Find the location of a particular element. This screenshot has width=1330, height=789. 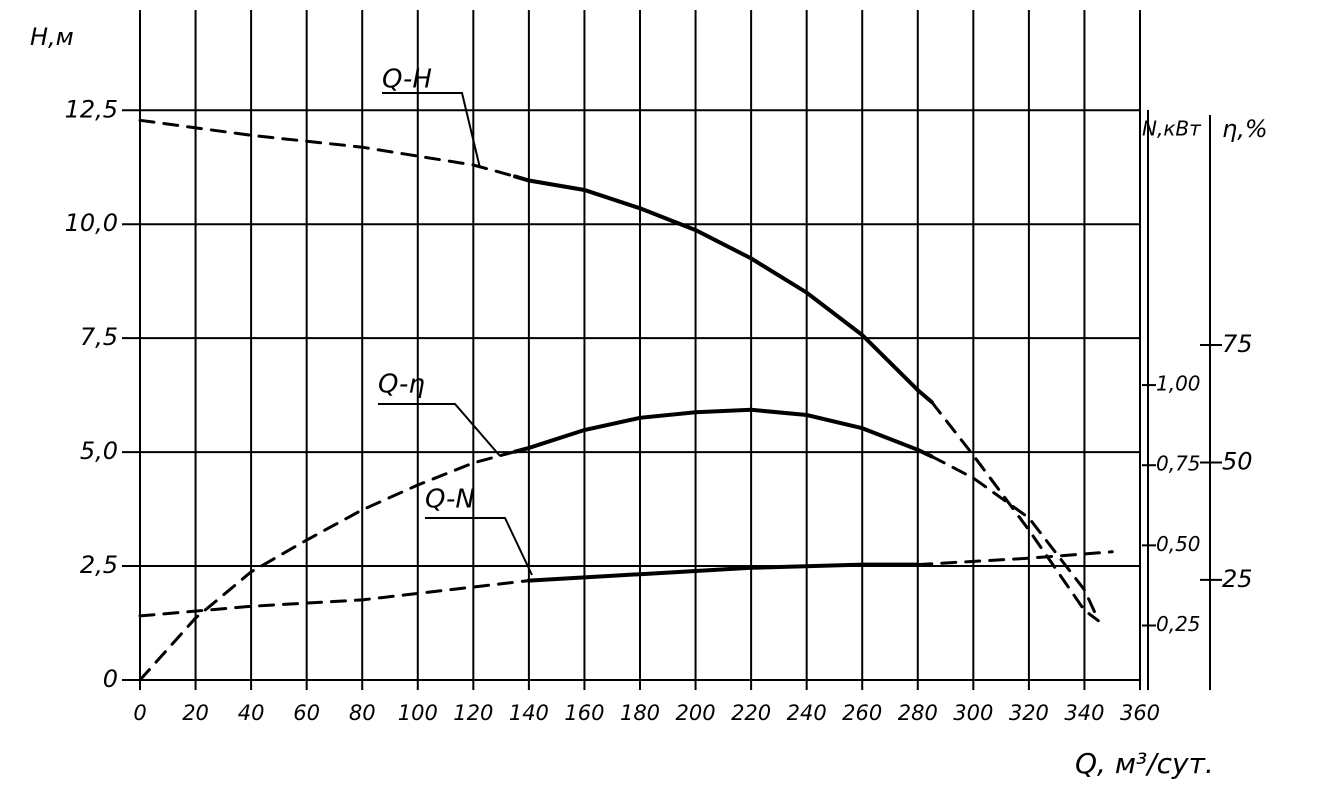

y3-tick-label: 75 is located at coordinates (1237, 344).